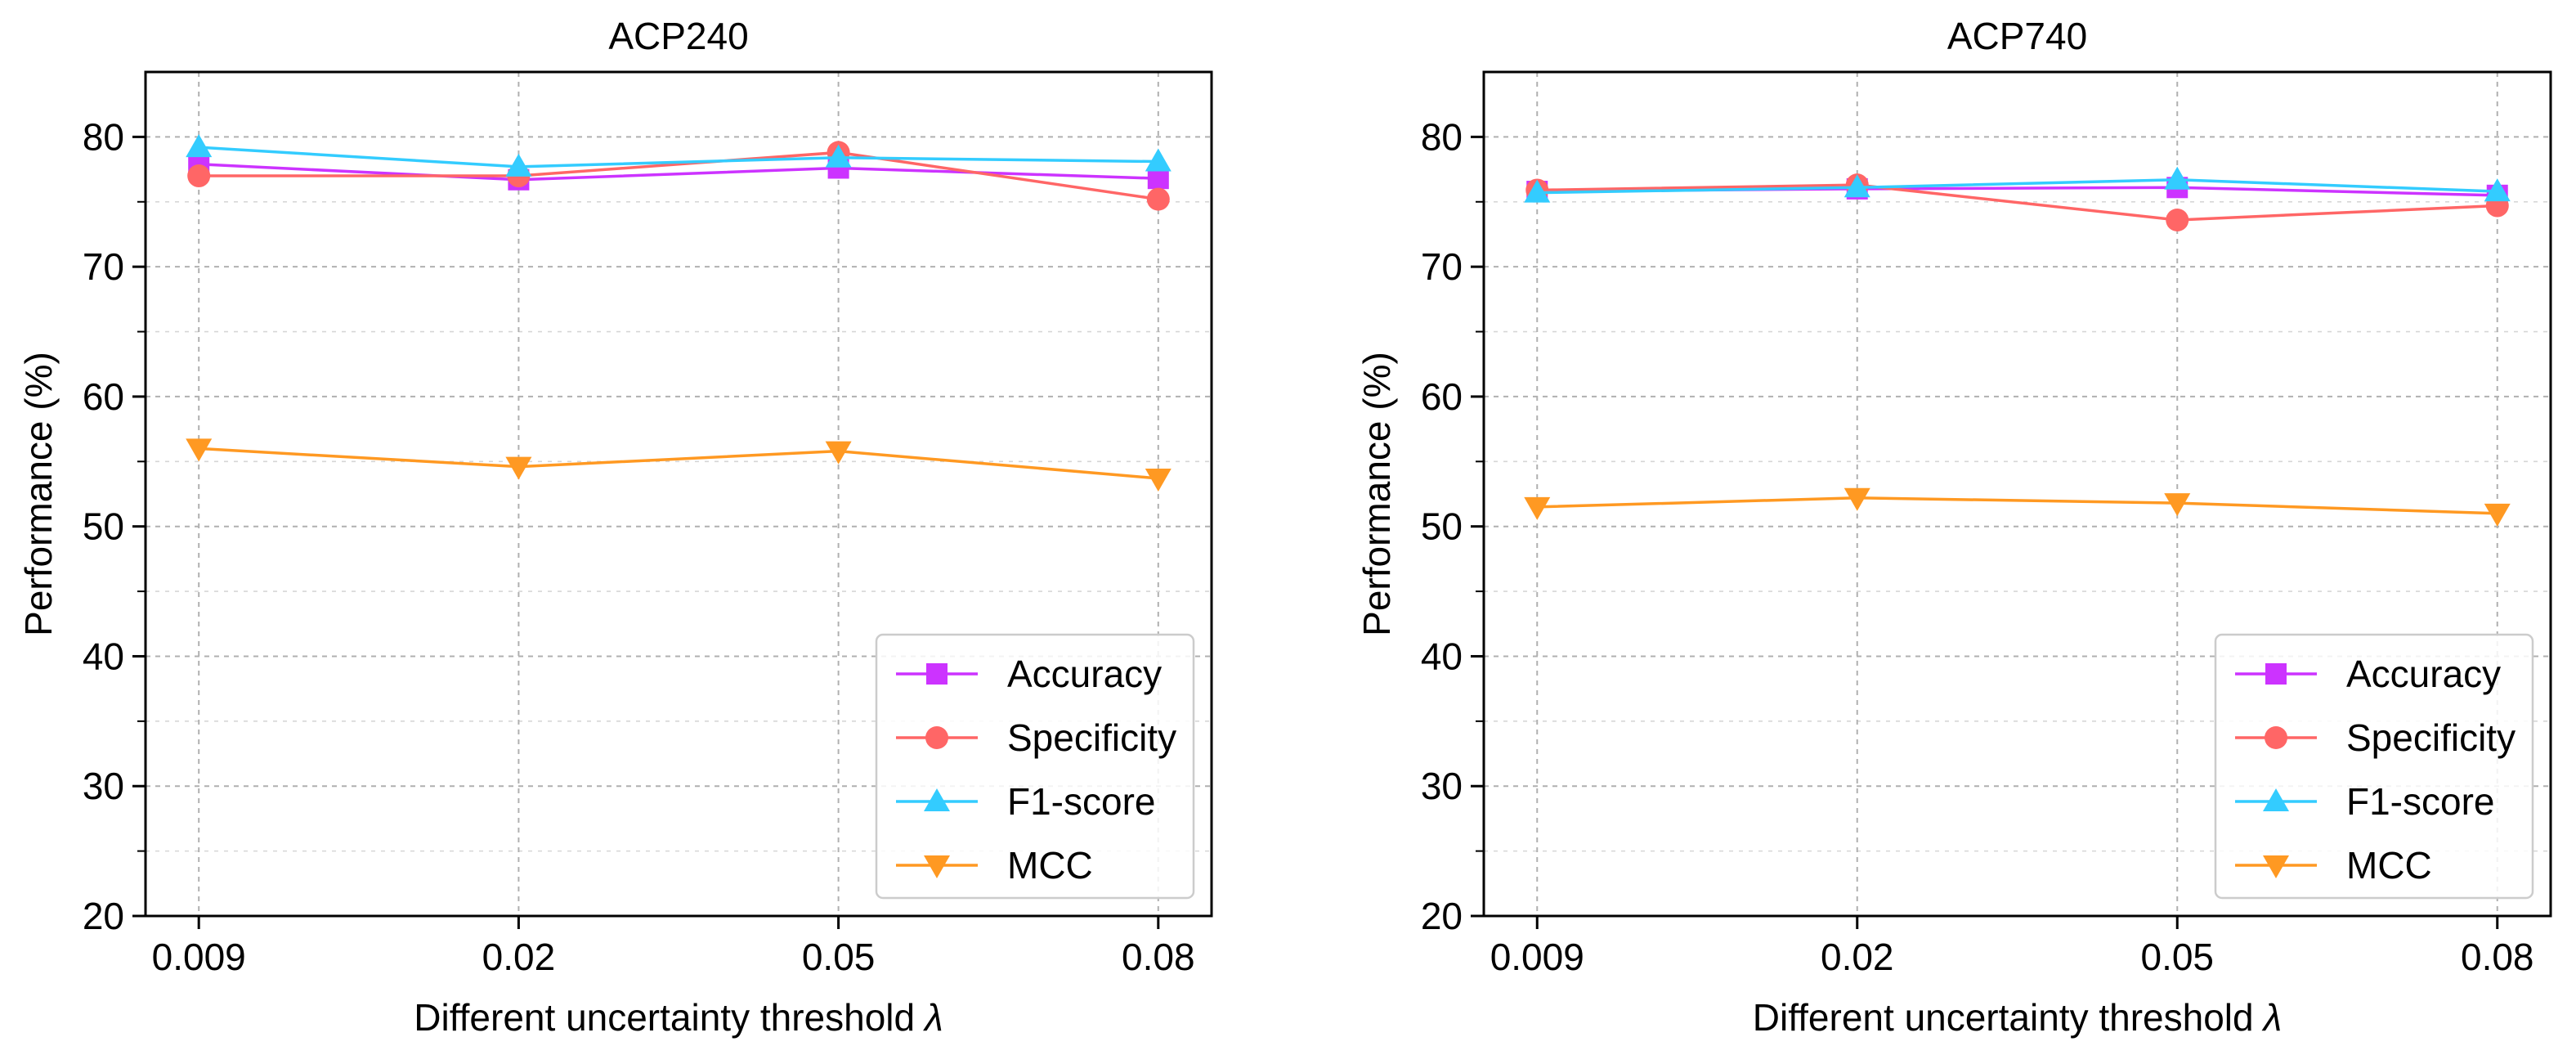  Describe the element at coordinates (2017, 36) in the screenshot. I see `chart-title: ACP740` at that location.